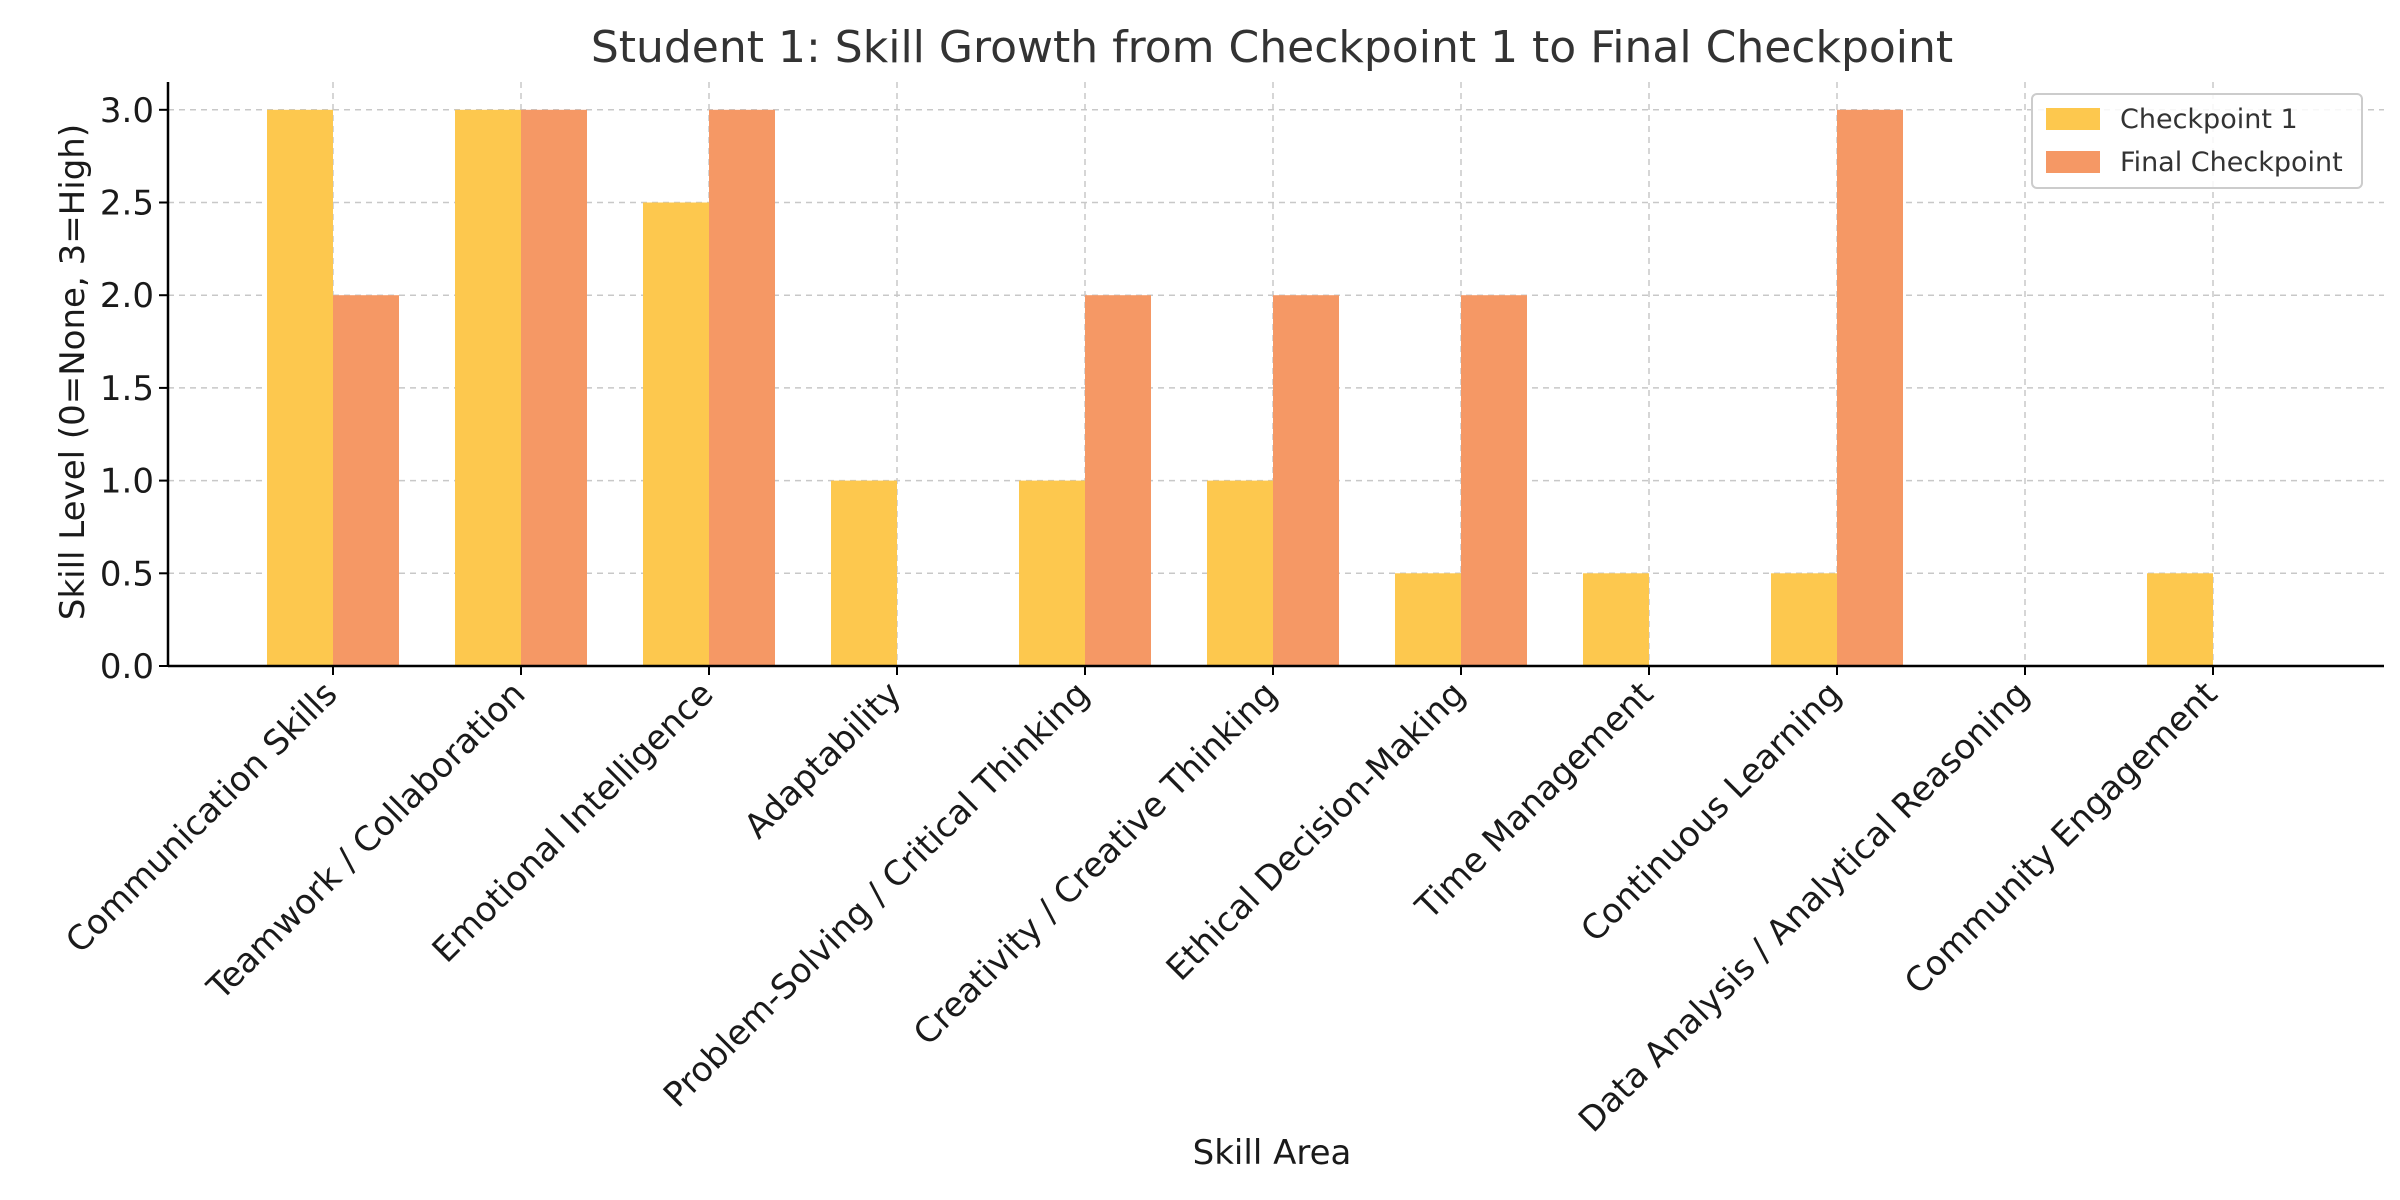 Image resolution: width=2400 pixels, height=1200 pixels. What do you see at coordinates (823, 760) in the screenshot?
I see `x-tick-label-adaptability: Adaptability` at bounding box center [823, 760].